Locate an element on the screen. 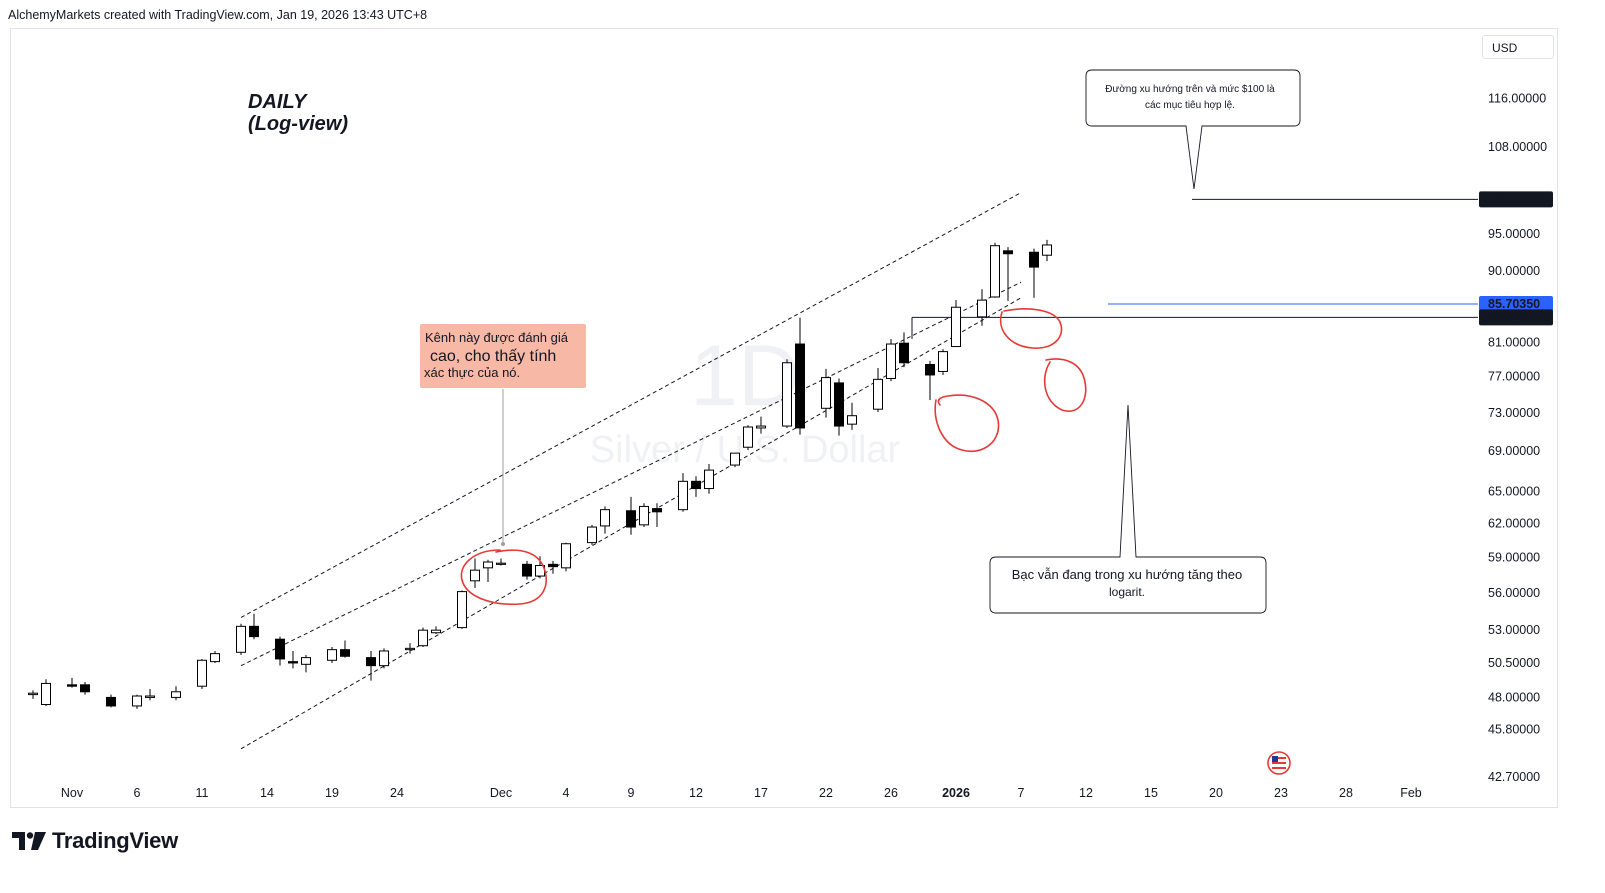 Image resolution: width=1605 pixels, height=893 pixels. time-tick-label: 2026 is located at coordinates (956, 793).